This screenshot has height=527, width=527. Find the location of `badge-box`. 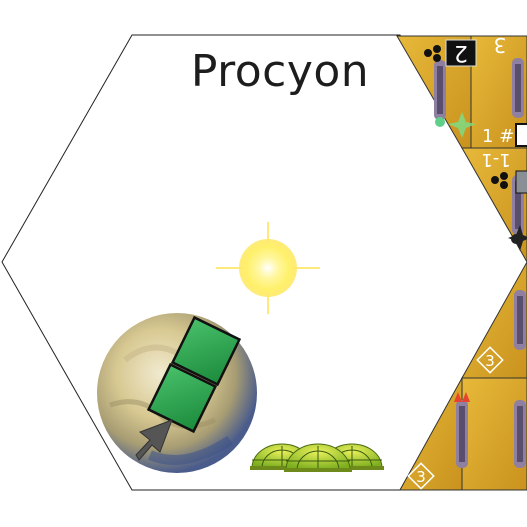

badge-box is located at coordinates (461, 53).